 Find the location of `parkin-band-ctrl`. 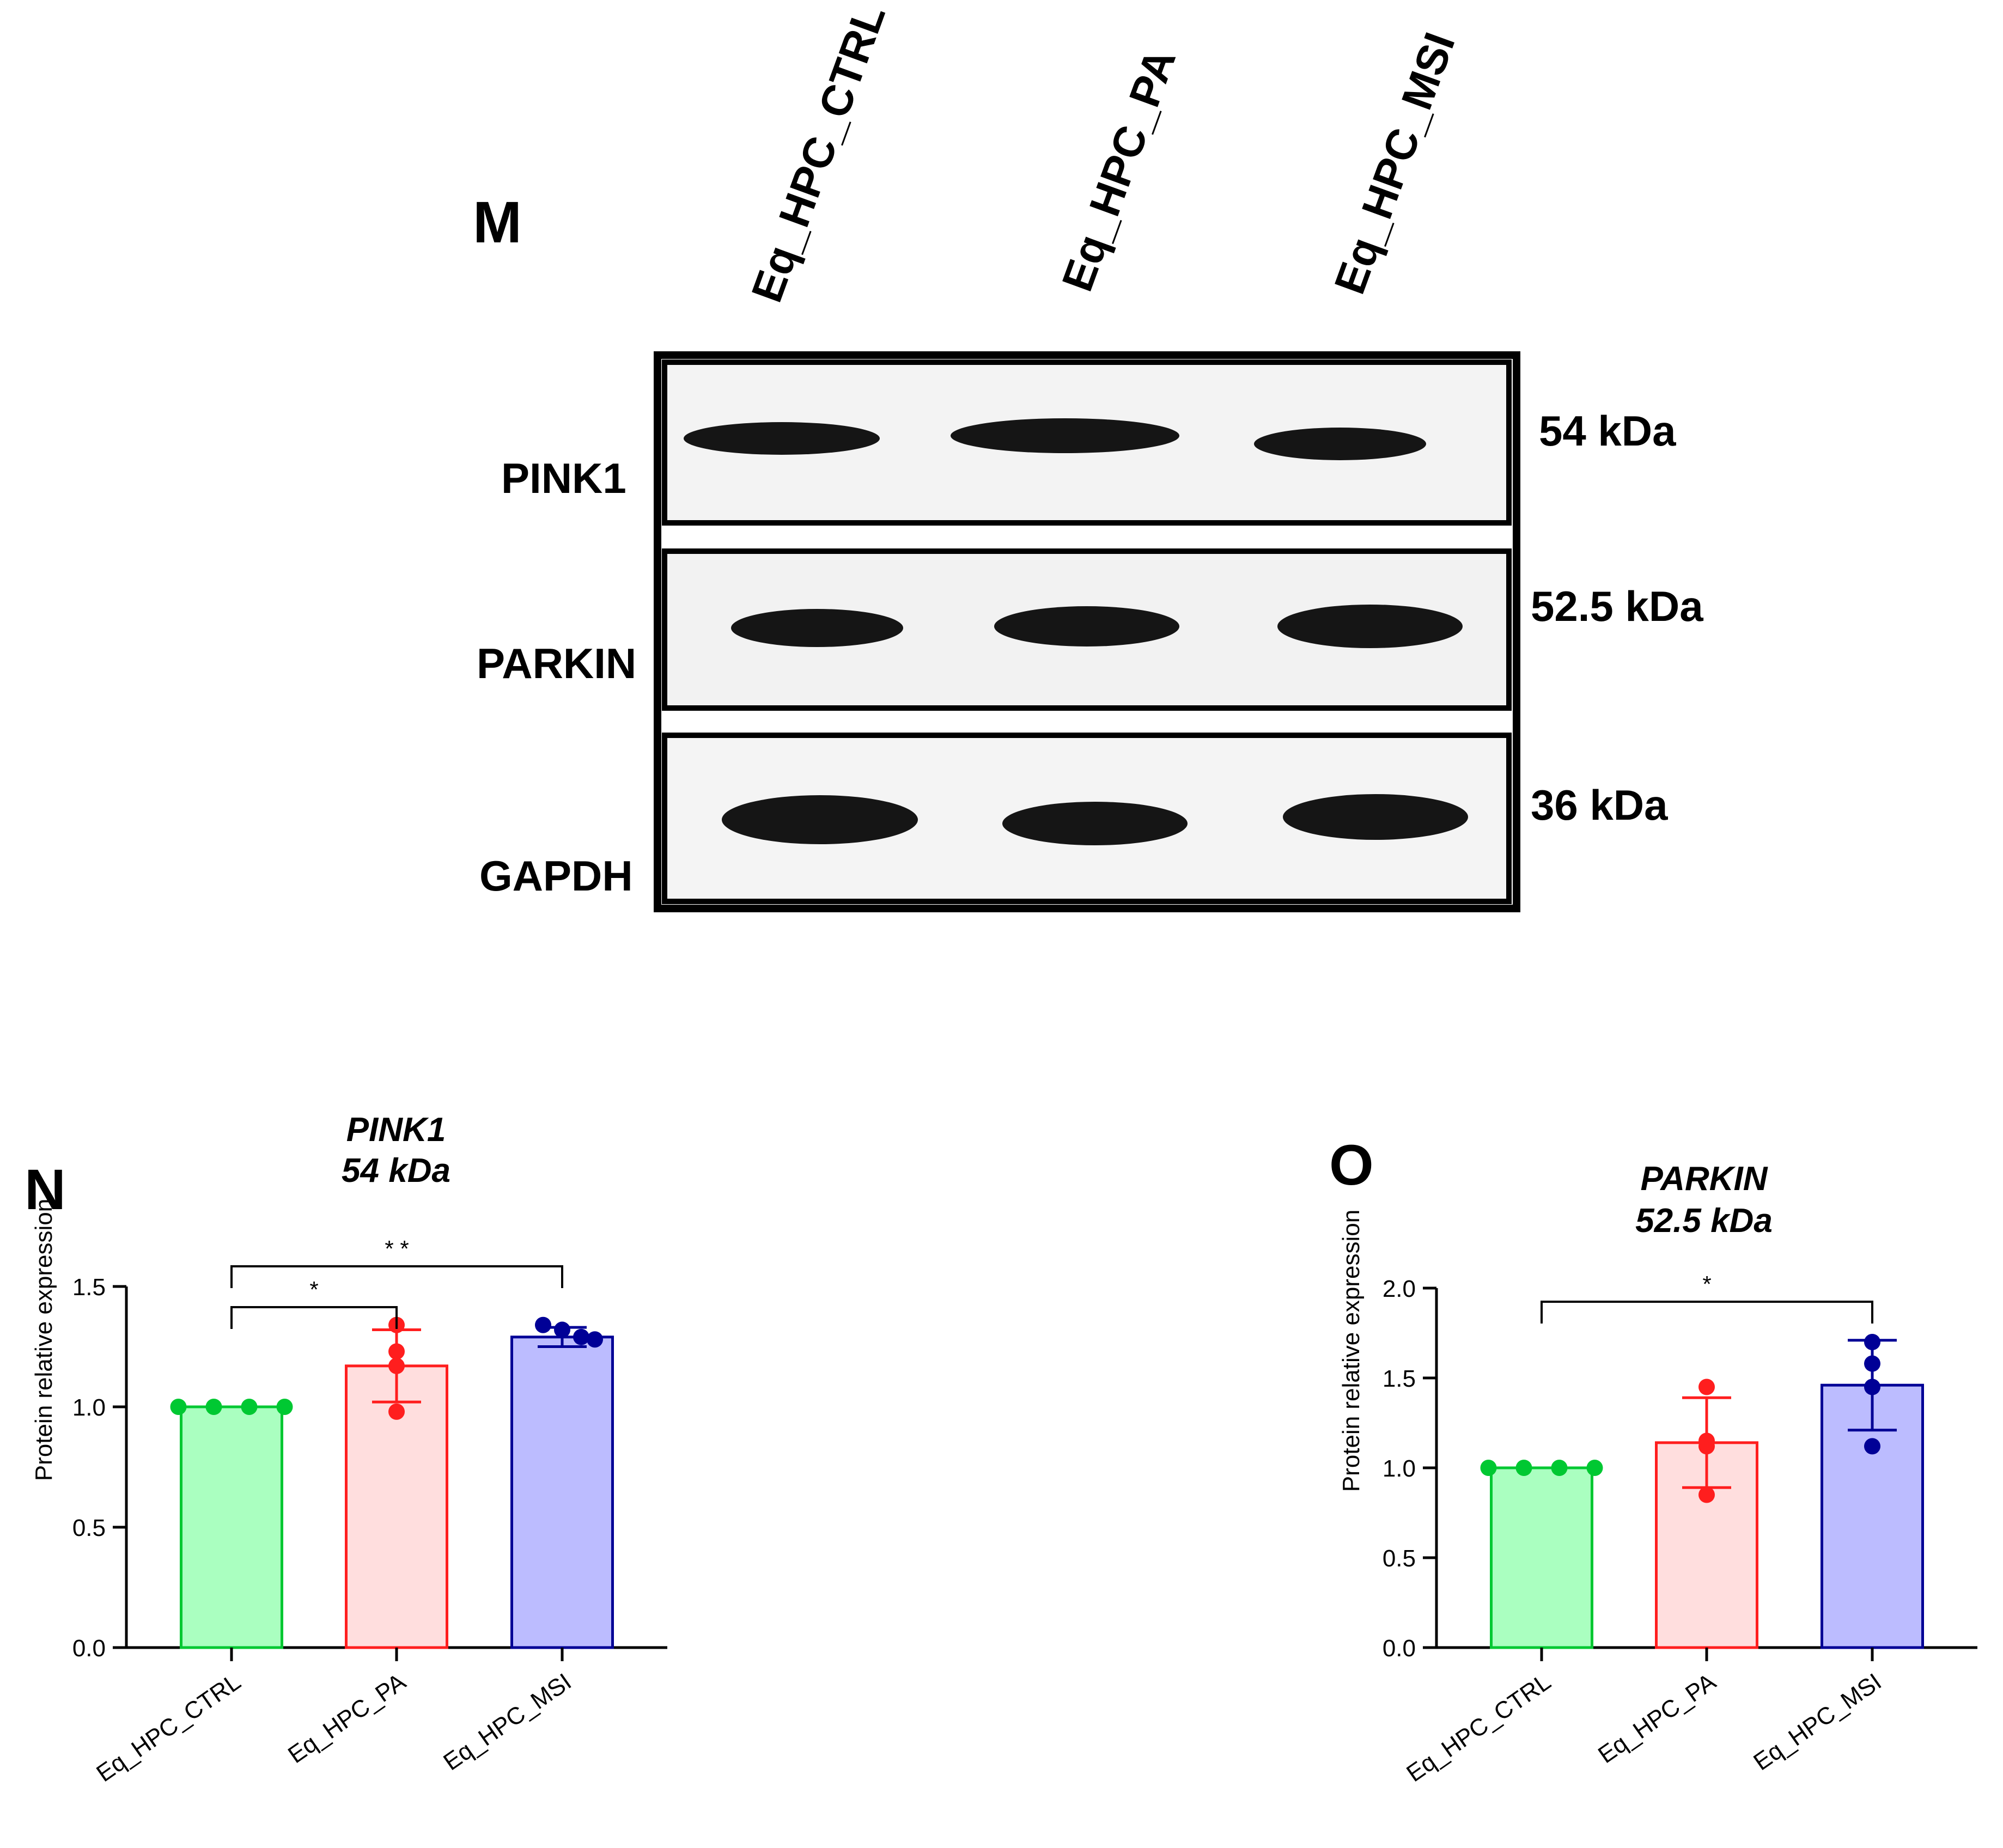

parkin-band-ctrl is located at coordinates (817, 628).